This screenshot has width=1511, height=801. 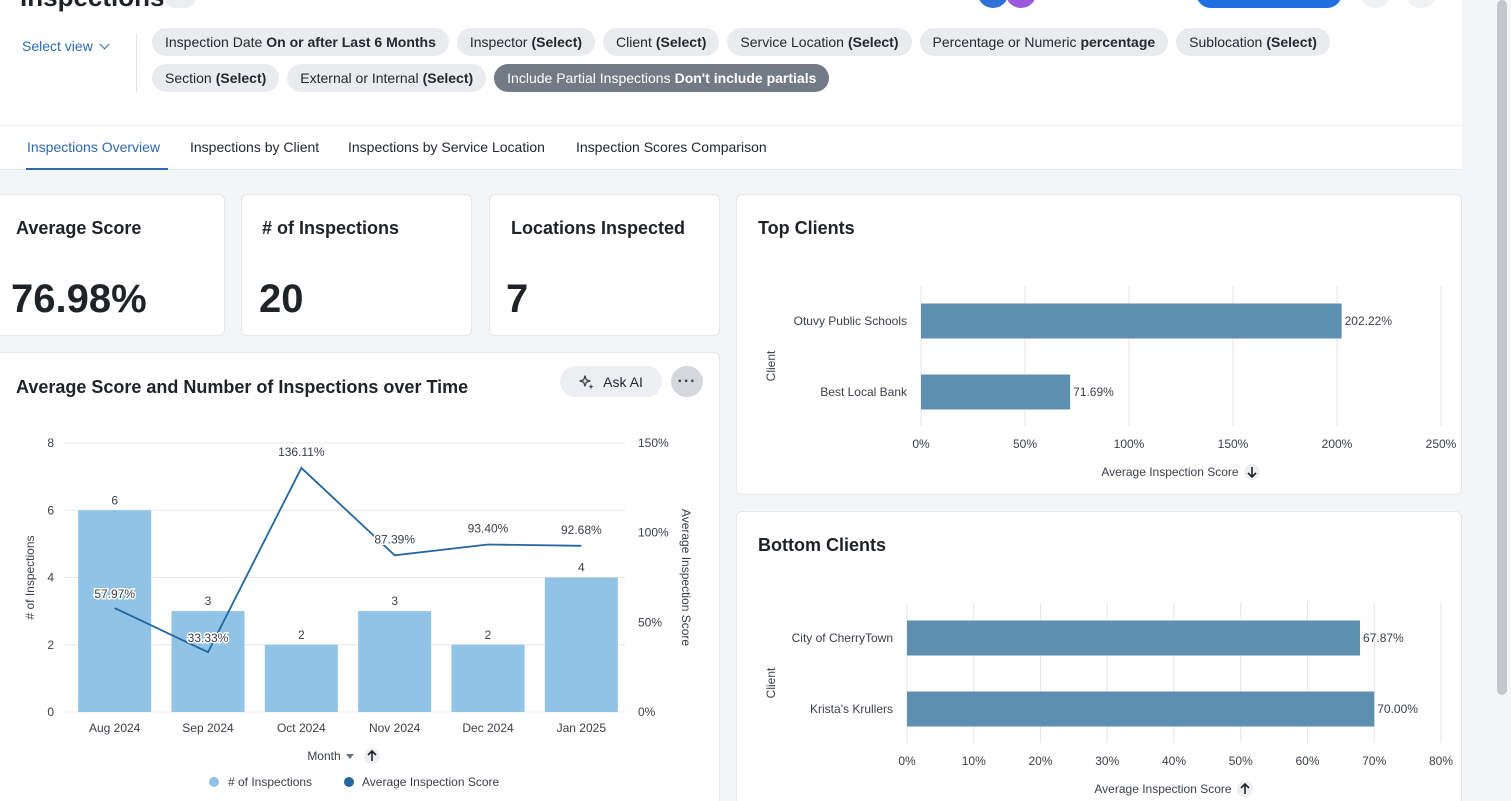 I want to click on x-tick-label: 70%, so click(x=1374, y=761).